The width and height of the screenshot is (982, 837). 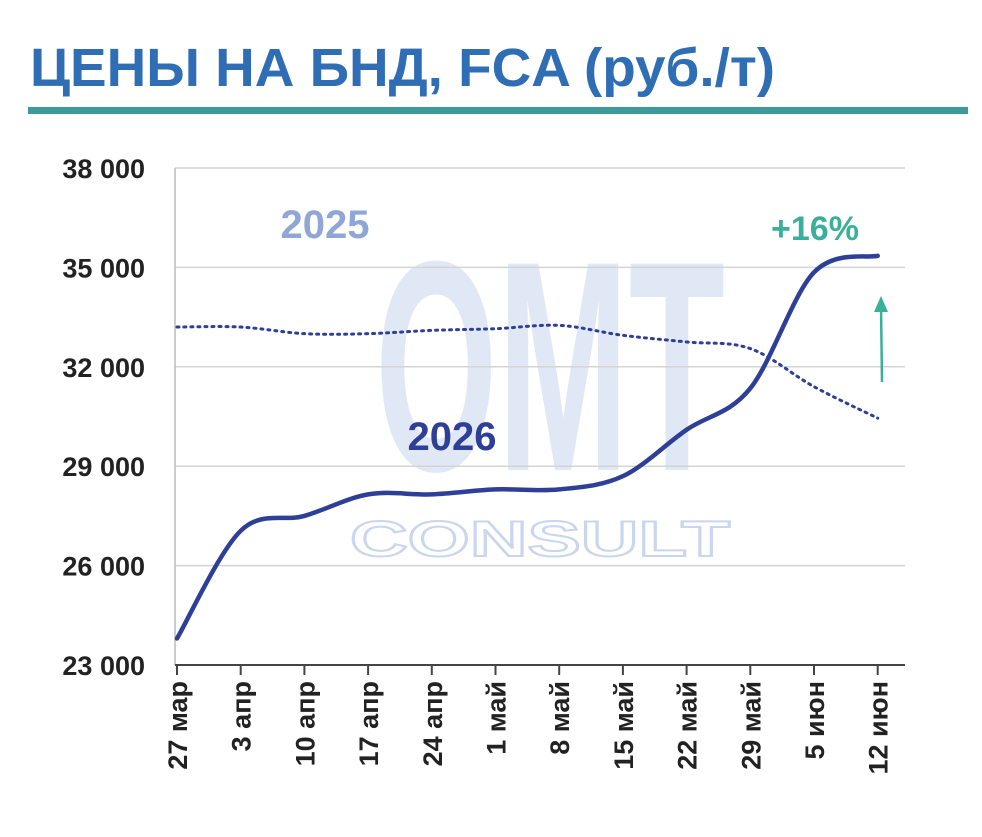 What do you see at coordinates (103, 467) in the screenshot?
I see `y-tick-label: 29 000` at bounding box center [103, 467].